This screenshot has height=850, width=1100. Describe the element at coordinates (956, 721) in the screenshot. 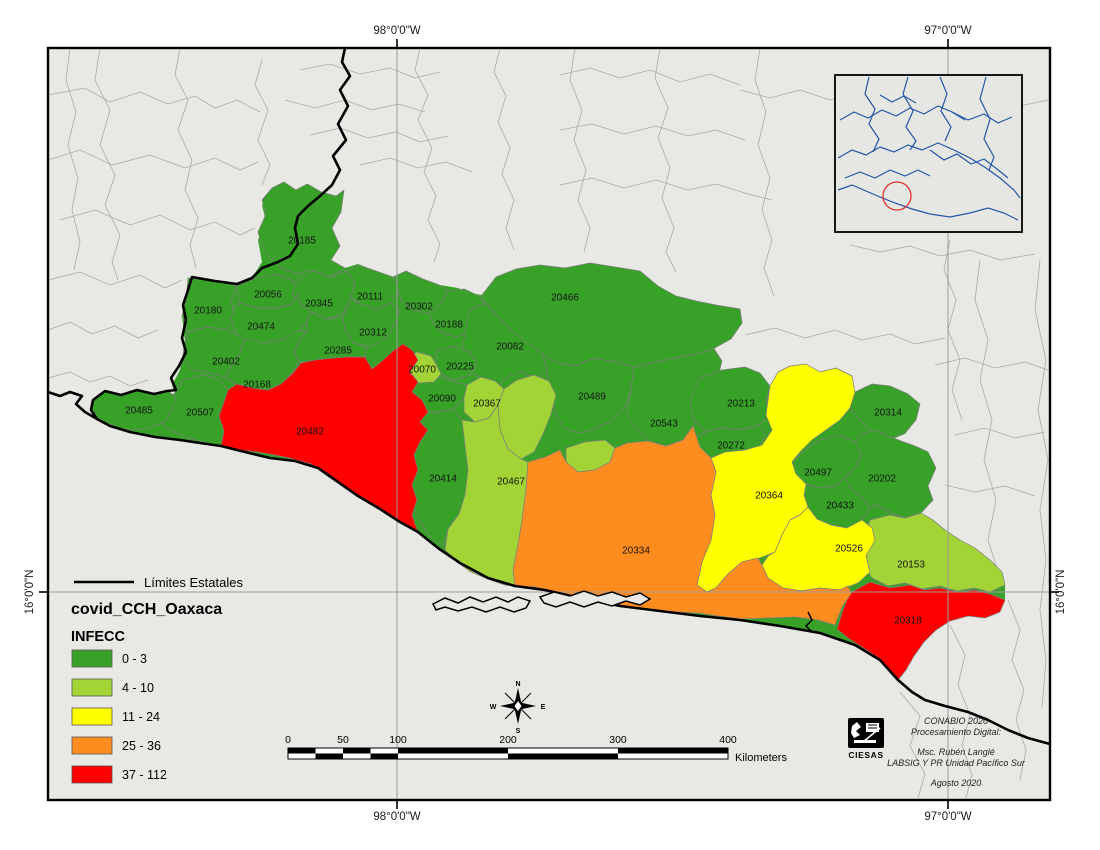

I see `credits-line: CONABIO 2020` at that location.